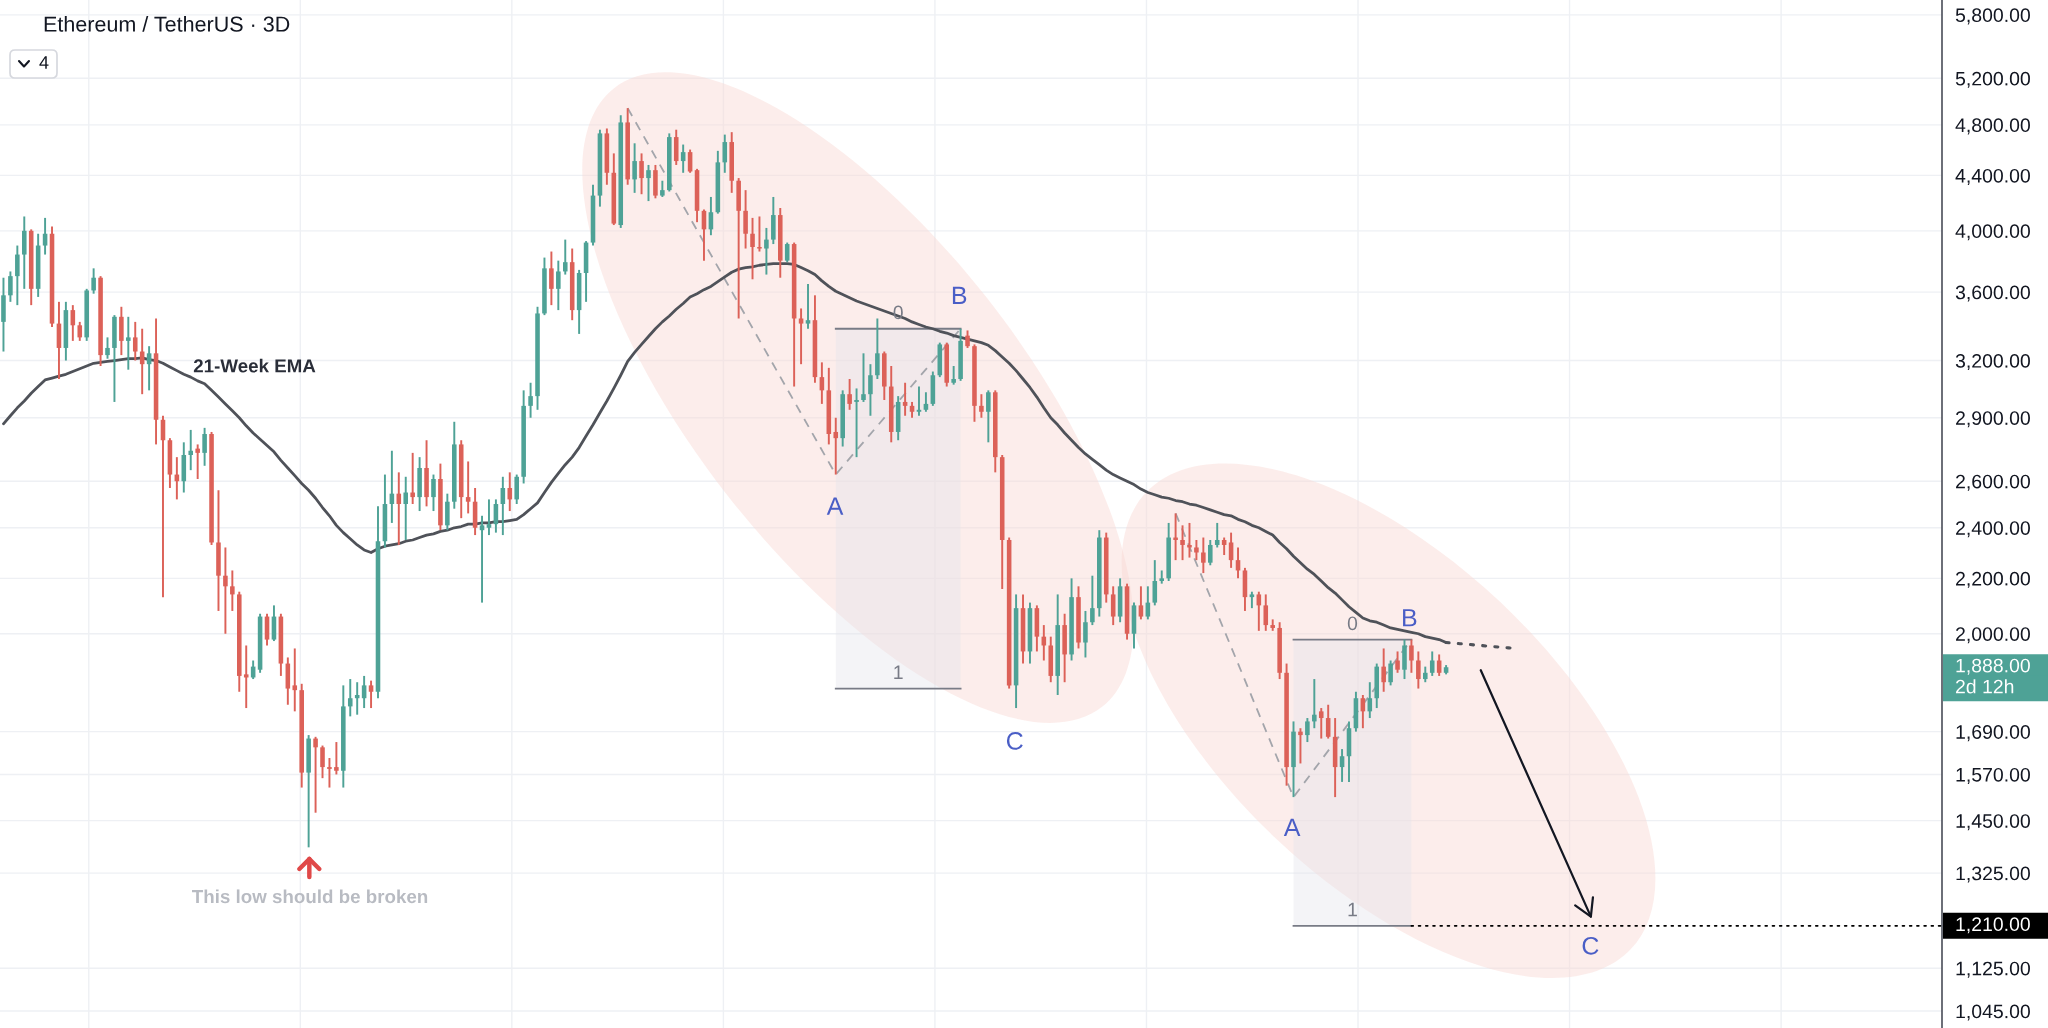 This screenshot has height=1028, width=2048. What do you see at coordinates (254, 365) in the screenshot?
I see `series-label: 21-Week EMA` at bounding box center [254, 365].